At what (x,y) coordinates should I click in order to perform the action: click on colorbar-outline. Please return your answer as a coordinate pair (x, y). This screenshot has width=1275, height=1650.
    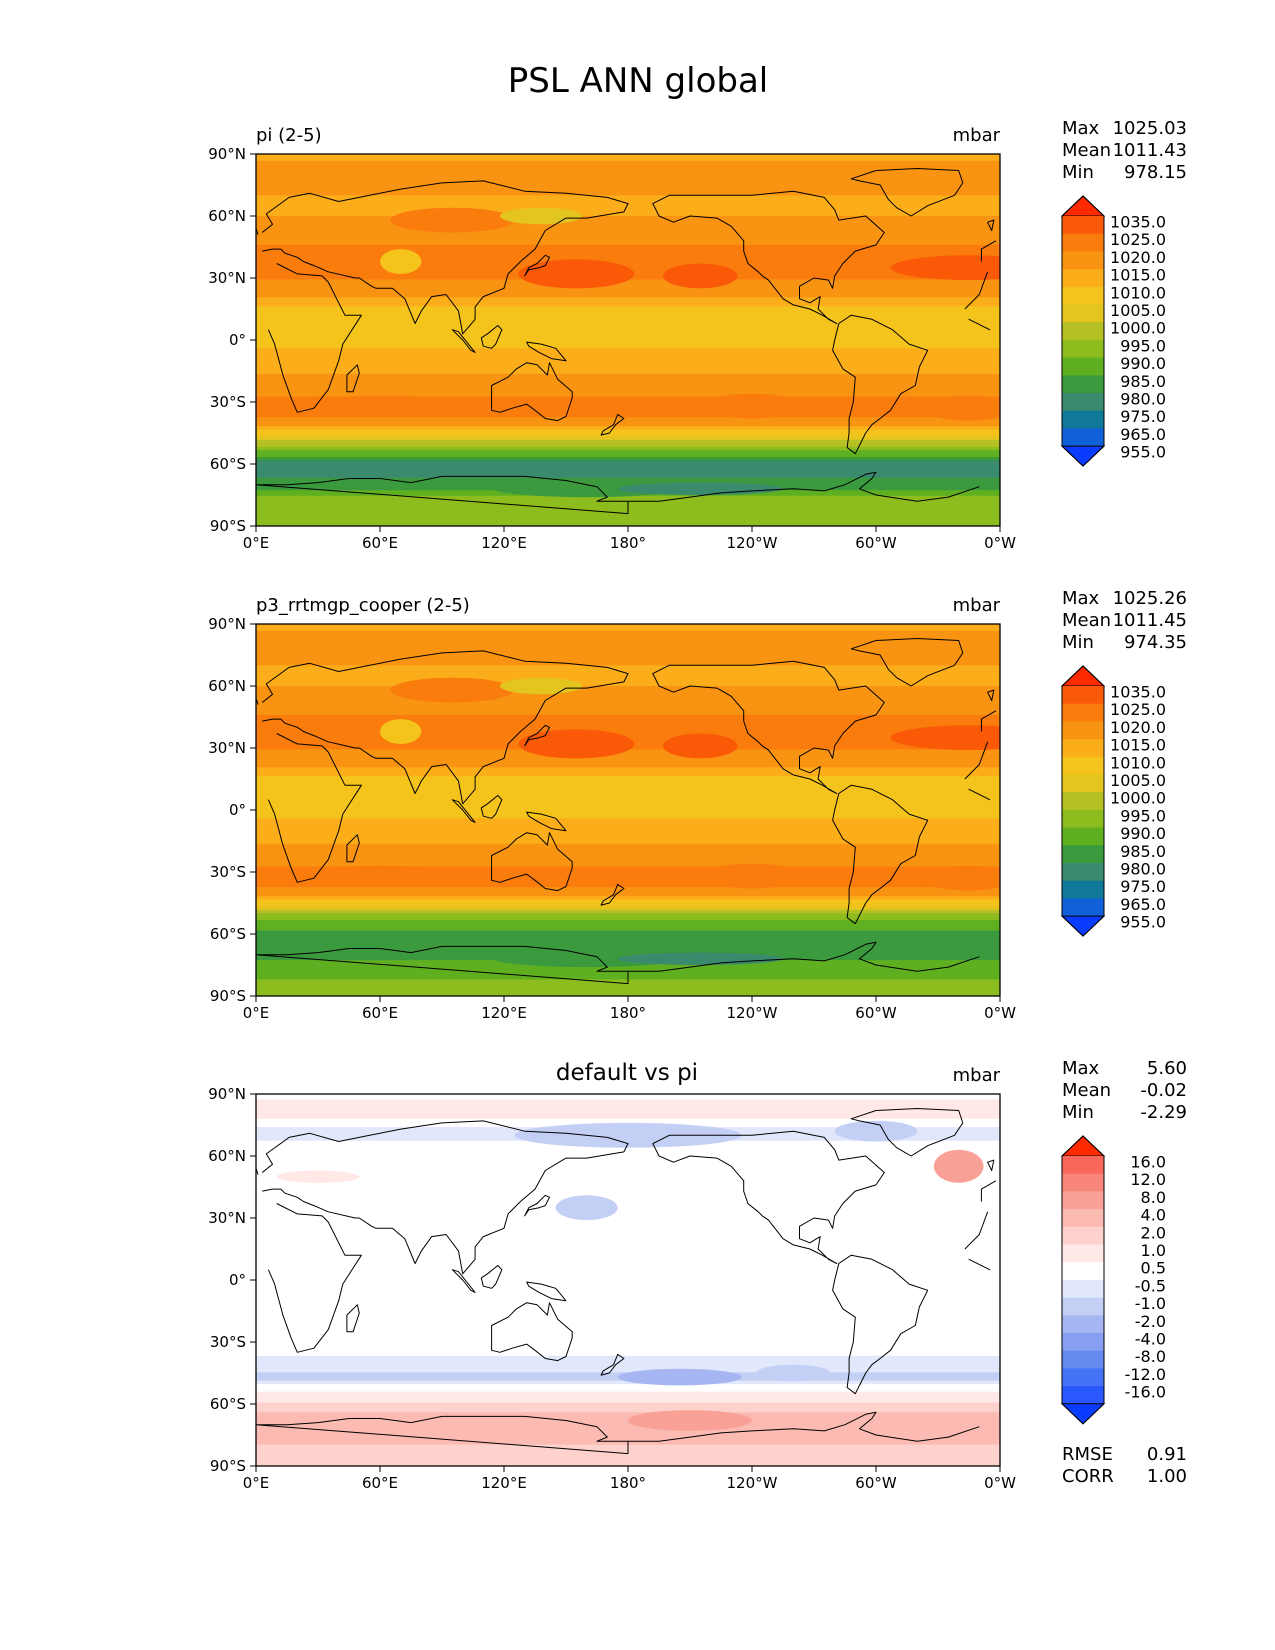
    Looking at the image, I should click on (1083, 331).